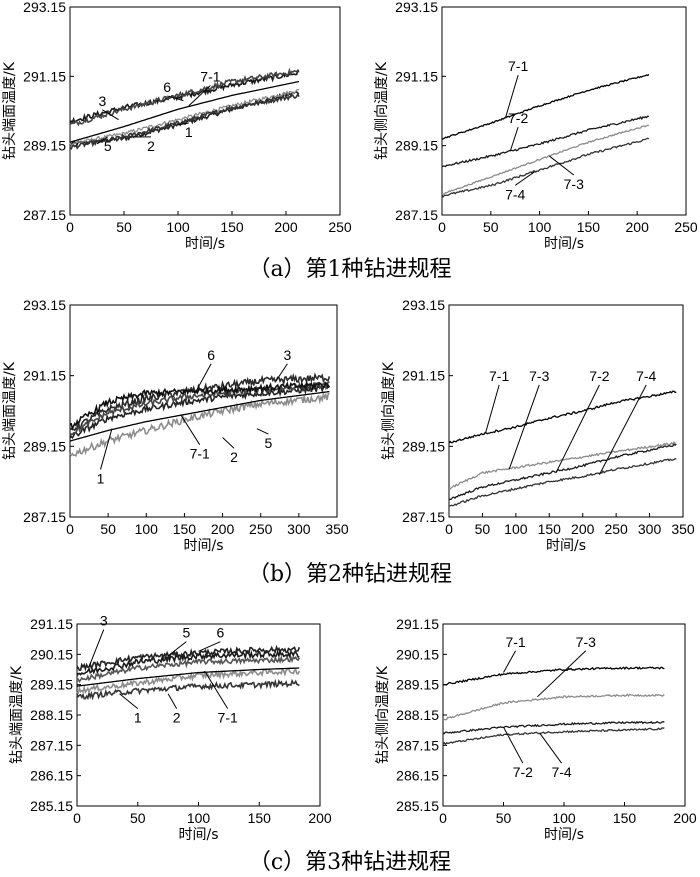 This screenshot has width=700, height=877. Describe the element at coordinates (350, 862) in the screenshot. I see `caption-c: （c）第3种钻进规程` at that location.